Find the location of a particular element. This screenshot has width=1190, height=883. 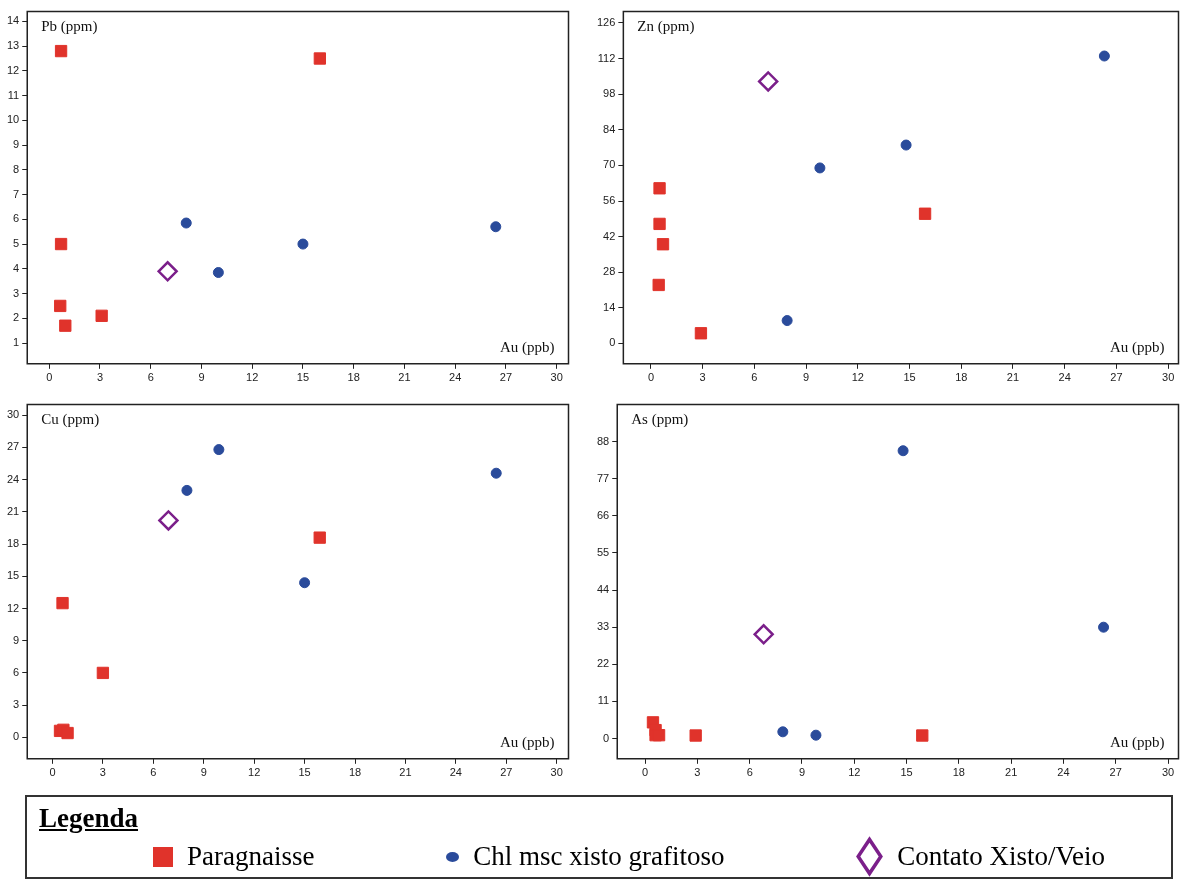

y-tick-label: 126 is located at coordinates (606, 21).